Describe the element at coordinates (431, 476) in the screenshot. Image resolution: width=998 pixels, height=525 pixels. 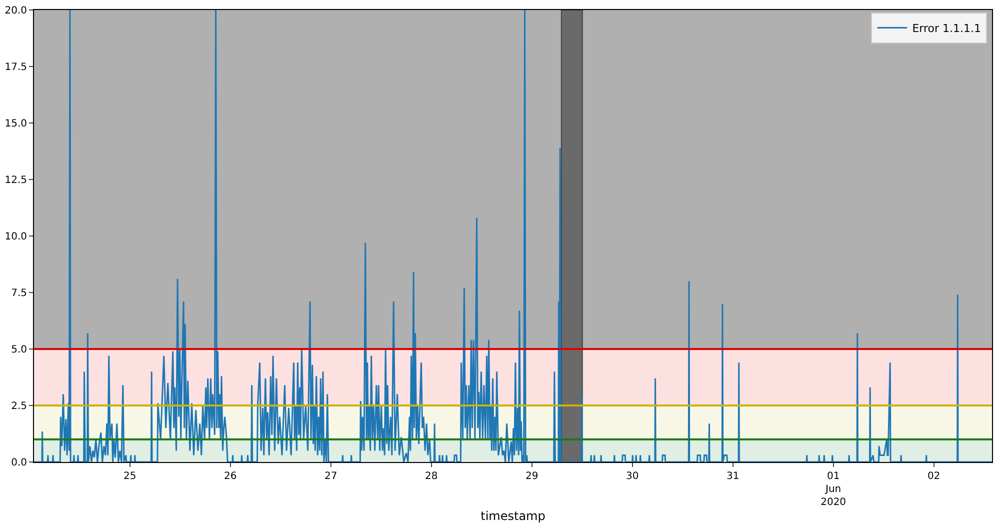
I see `x-tick-label: 28` at that location.